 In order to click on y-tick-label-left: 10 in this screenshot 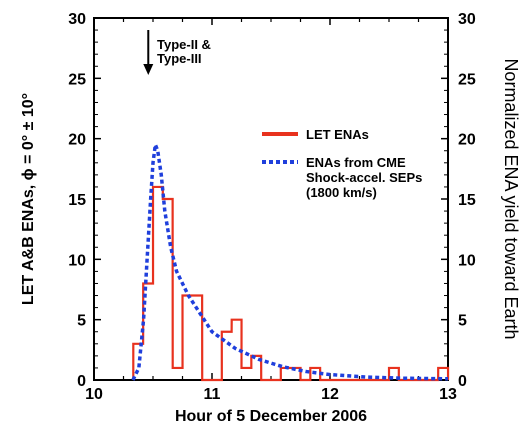, I will do `click(77, 260)`.